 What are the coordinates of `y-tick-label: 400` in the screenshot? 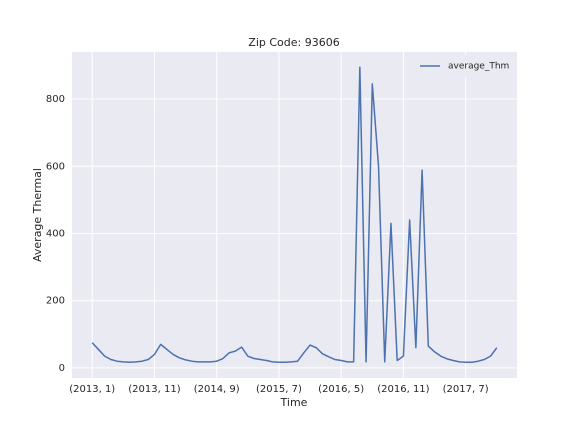 It's located at (55, 233).